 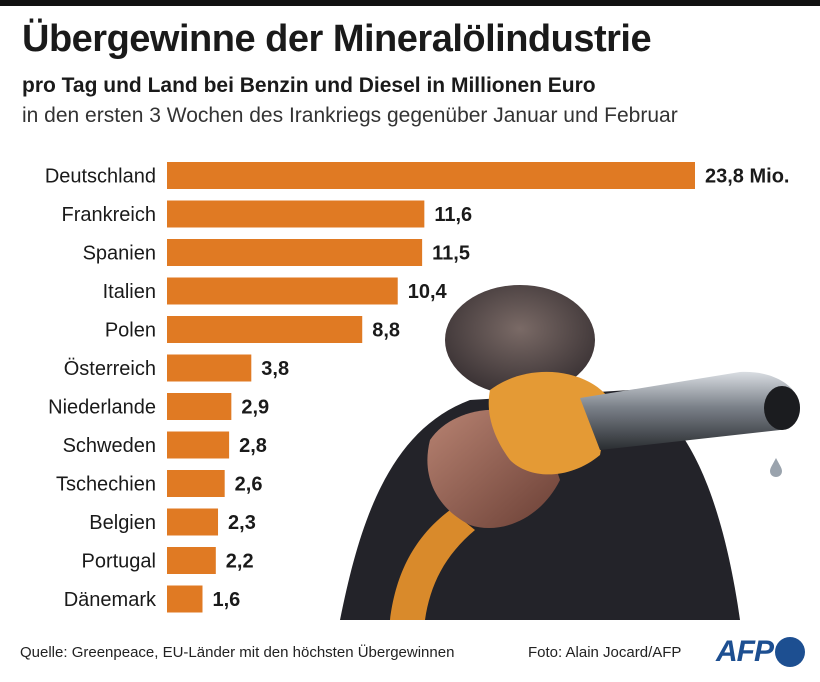 What do you see at coordinates (249, 485) in the screenshot?
I see `value-label: 2,6` at bounding box center [249, 485].